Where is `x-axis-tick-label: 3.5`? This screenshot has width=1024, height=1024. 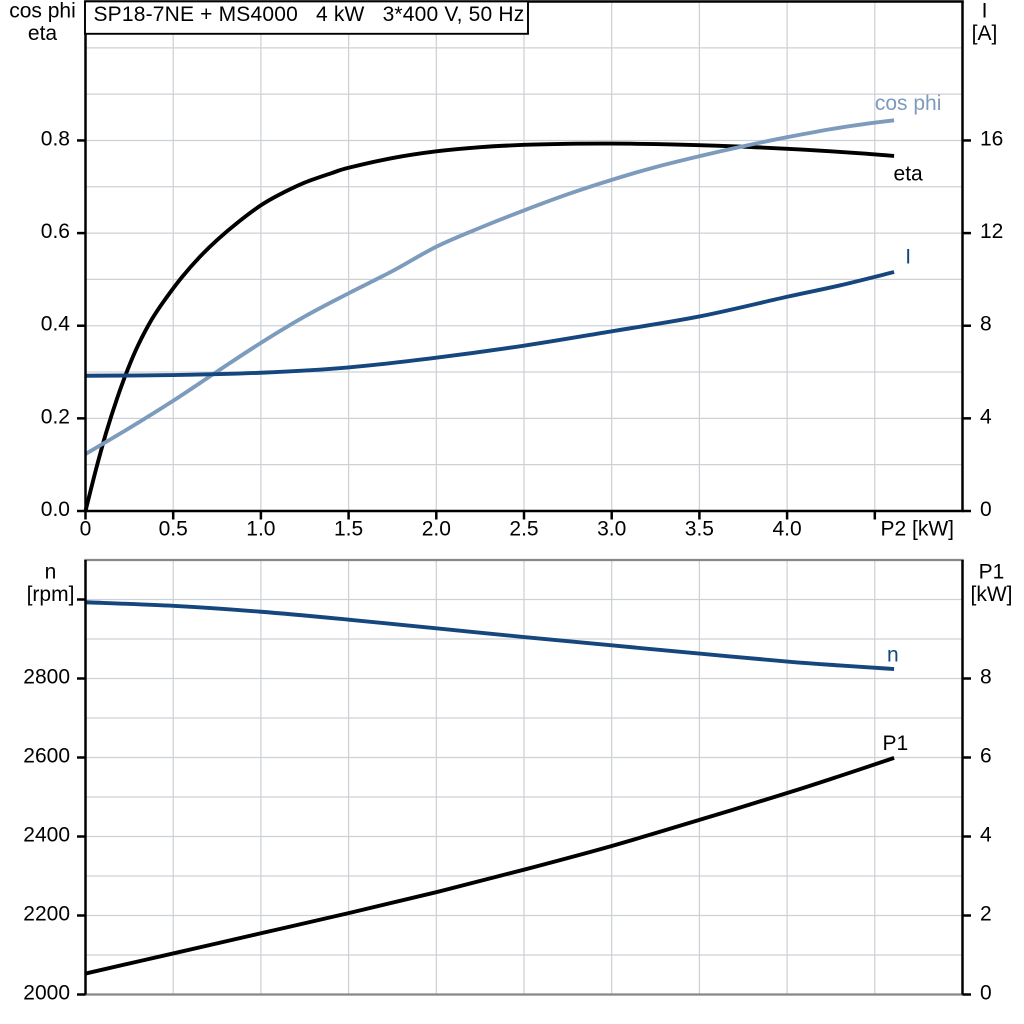
x-axis-tick-label: 3.5 is located at coordinates (699, 529).